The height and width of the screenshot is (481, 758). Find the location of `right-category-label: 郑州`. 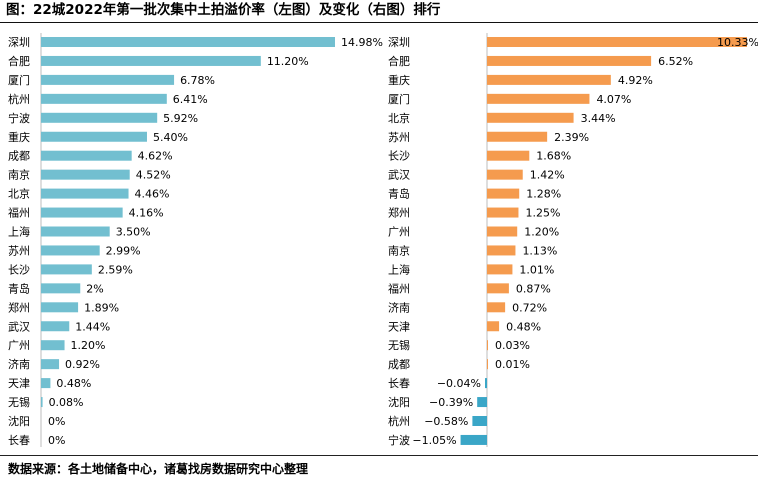

right-category-label: 郑州 is located at coordinates (399, 213).